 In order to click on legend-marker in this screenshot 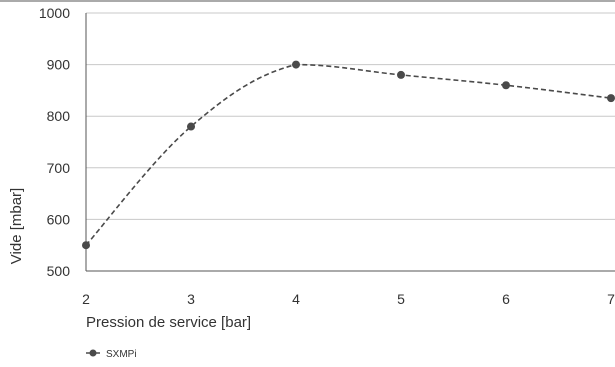, I will do `click(93, 353)`.